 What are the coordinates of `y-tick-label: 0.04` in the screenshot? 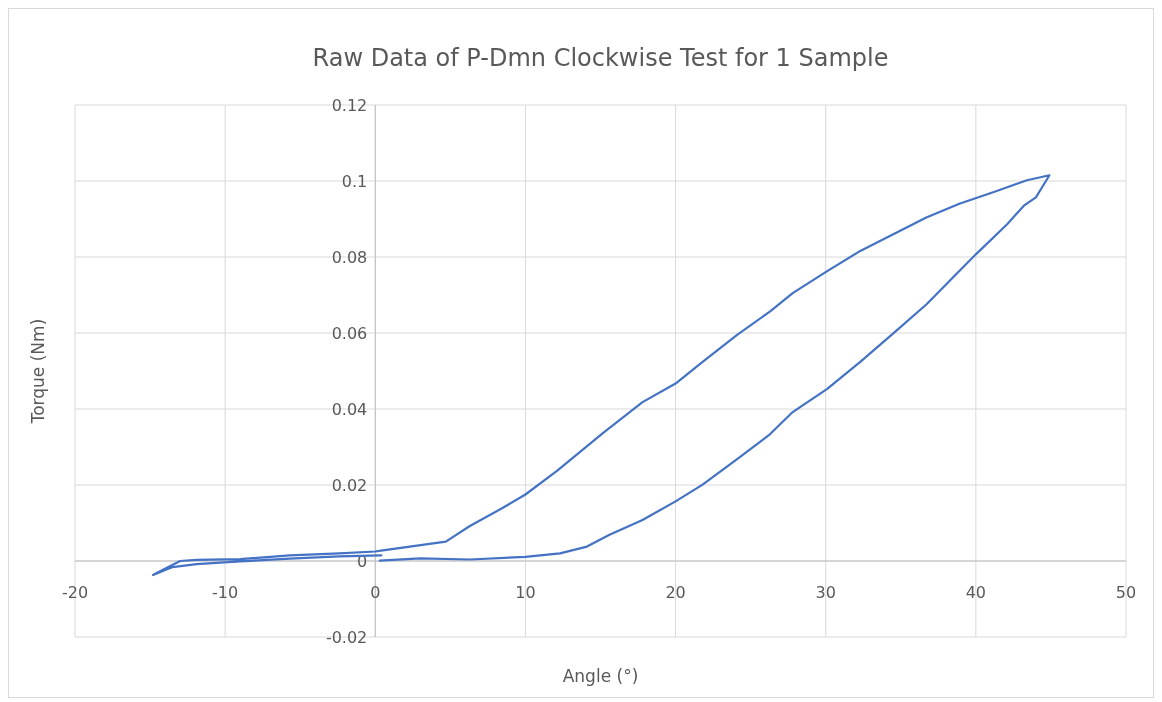 It's located at (349, 409).